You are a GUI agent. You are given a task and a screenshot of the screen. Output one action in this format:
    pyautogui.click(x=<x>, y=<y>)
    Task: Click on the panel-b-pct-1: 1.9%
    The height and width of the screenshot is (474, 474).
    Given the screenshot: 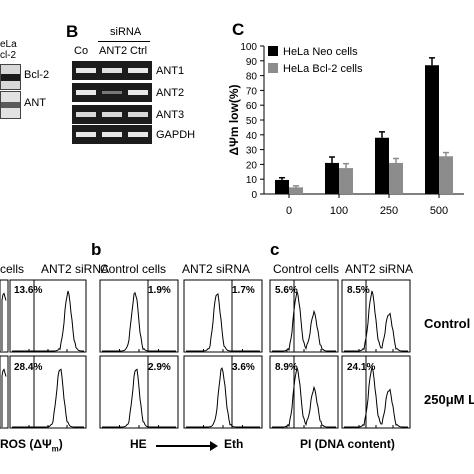 What is the action you would take?
    pyautogui.click(x=159, y=290)
    